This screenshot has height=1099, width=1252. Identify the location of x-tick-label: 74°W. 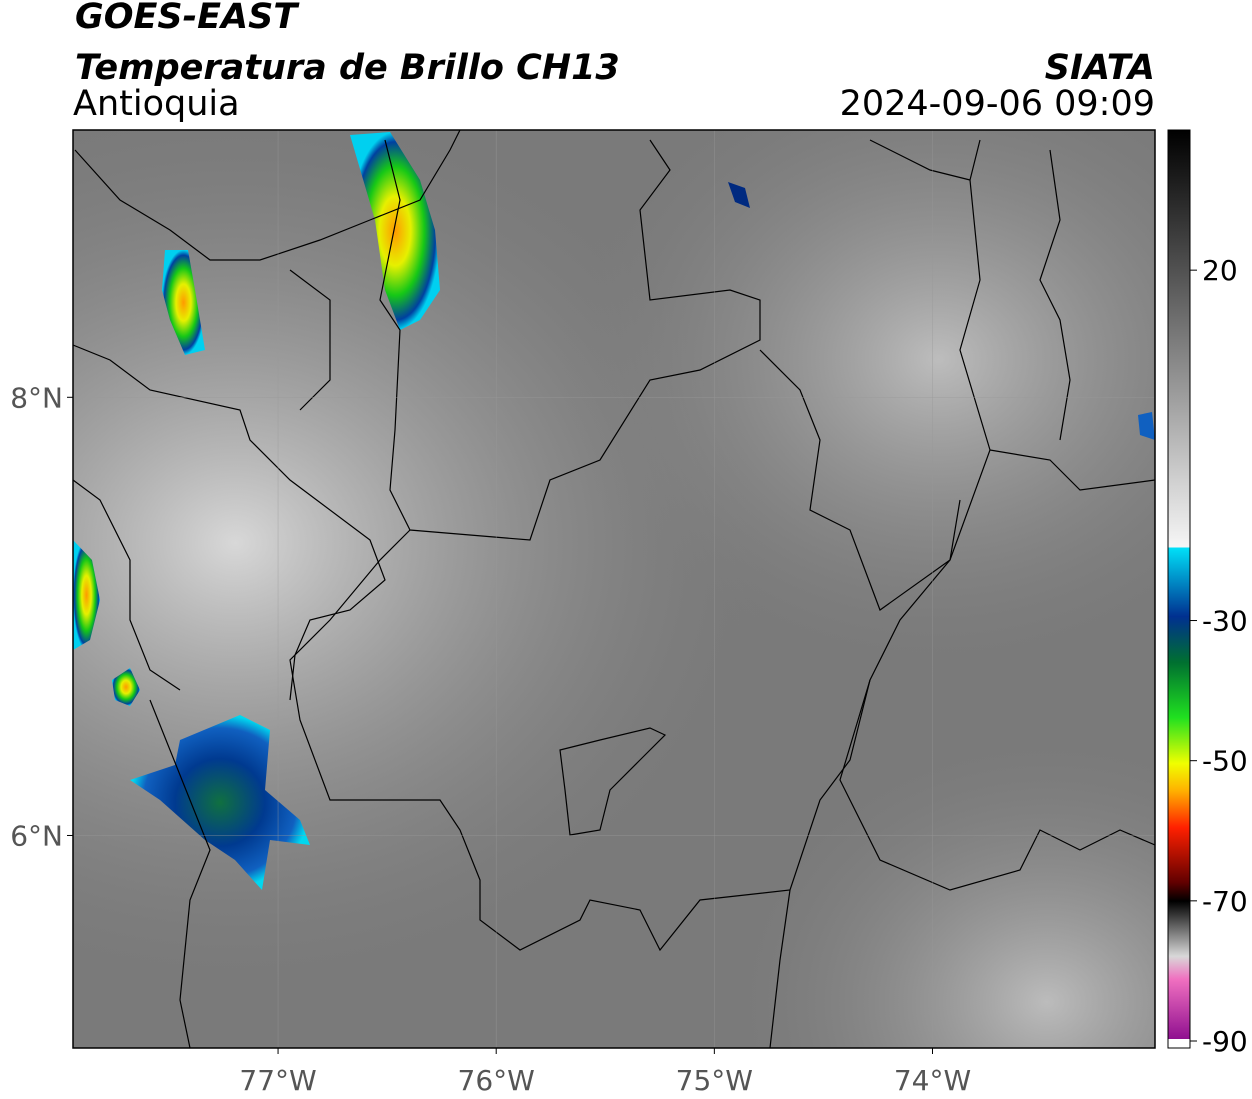
(932, 1080).